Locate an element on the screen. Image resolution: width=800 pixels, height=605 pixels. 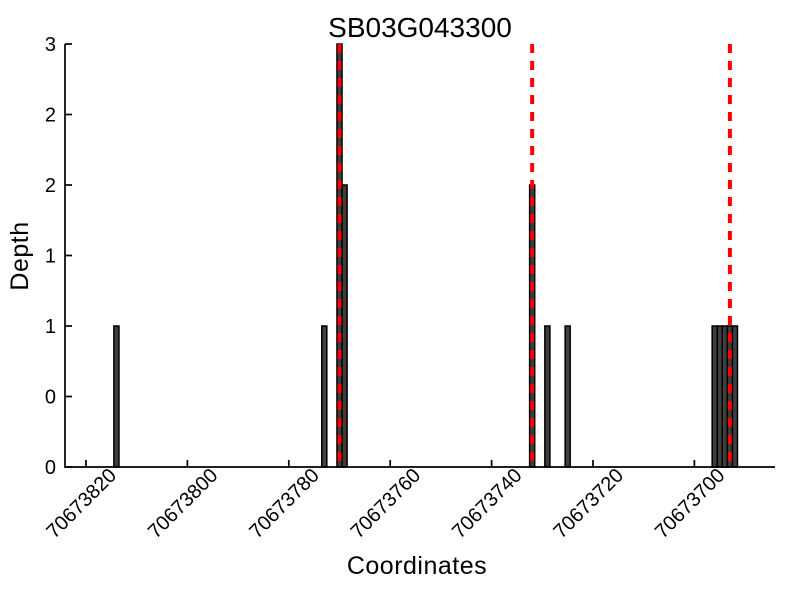
x-tick-label: 70673700 is located at coordinates (690, 504).